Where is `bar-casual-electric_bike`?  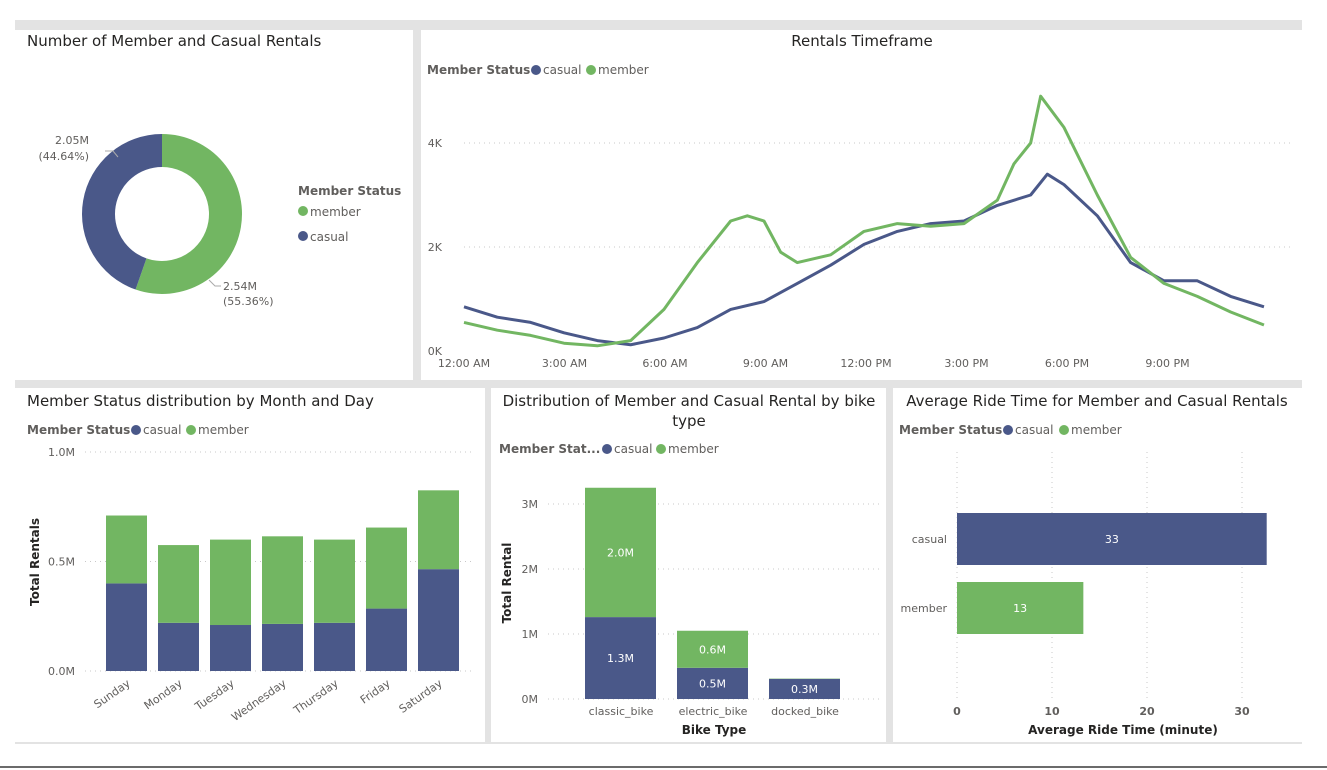
bar-casual-electric_bike is located at coordinates (712, 683).